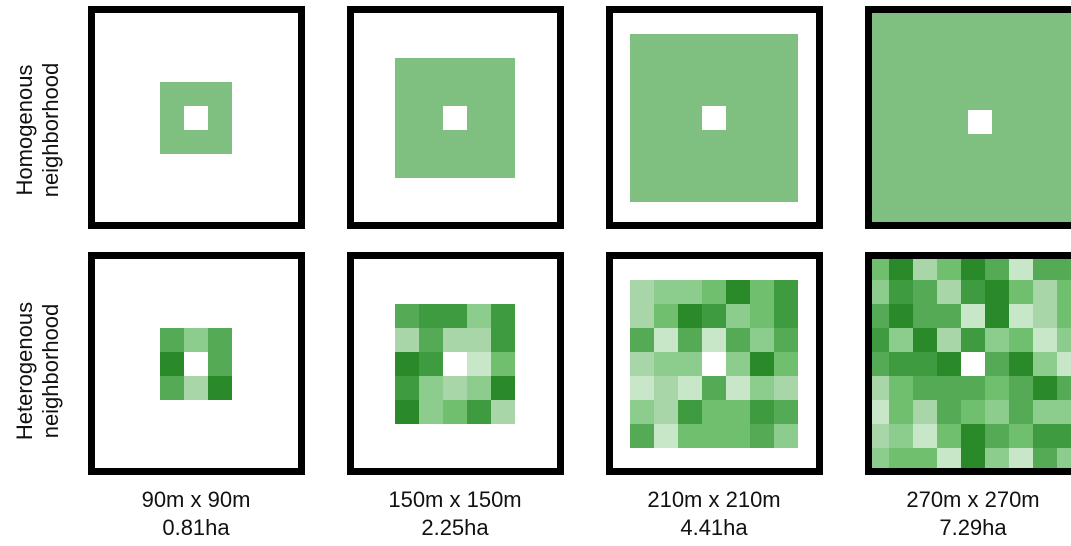 This screenshot has width=1071, height=546. I want to click on column-area: 4.41ha, so click(714, 527).